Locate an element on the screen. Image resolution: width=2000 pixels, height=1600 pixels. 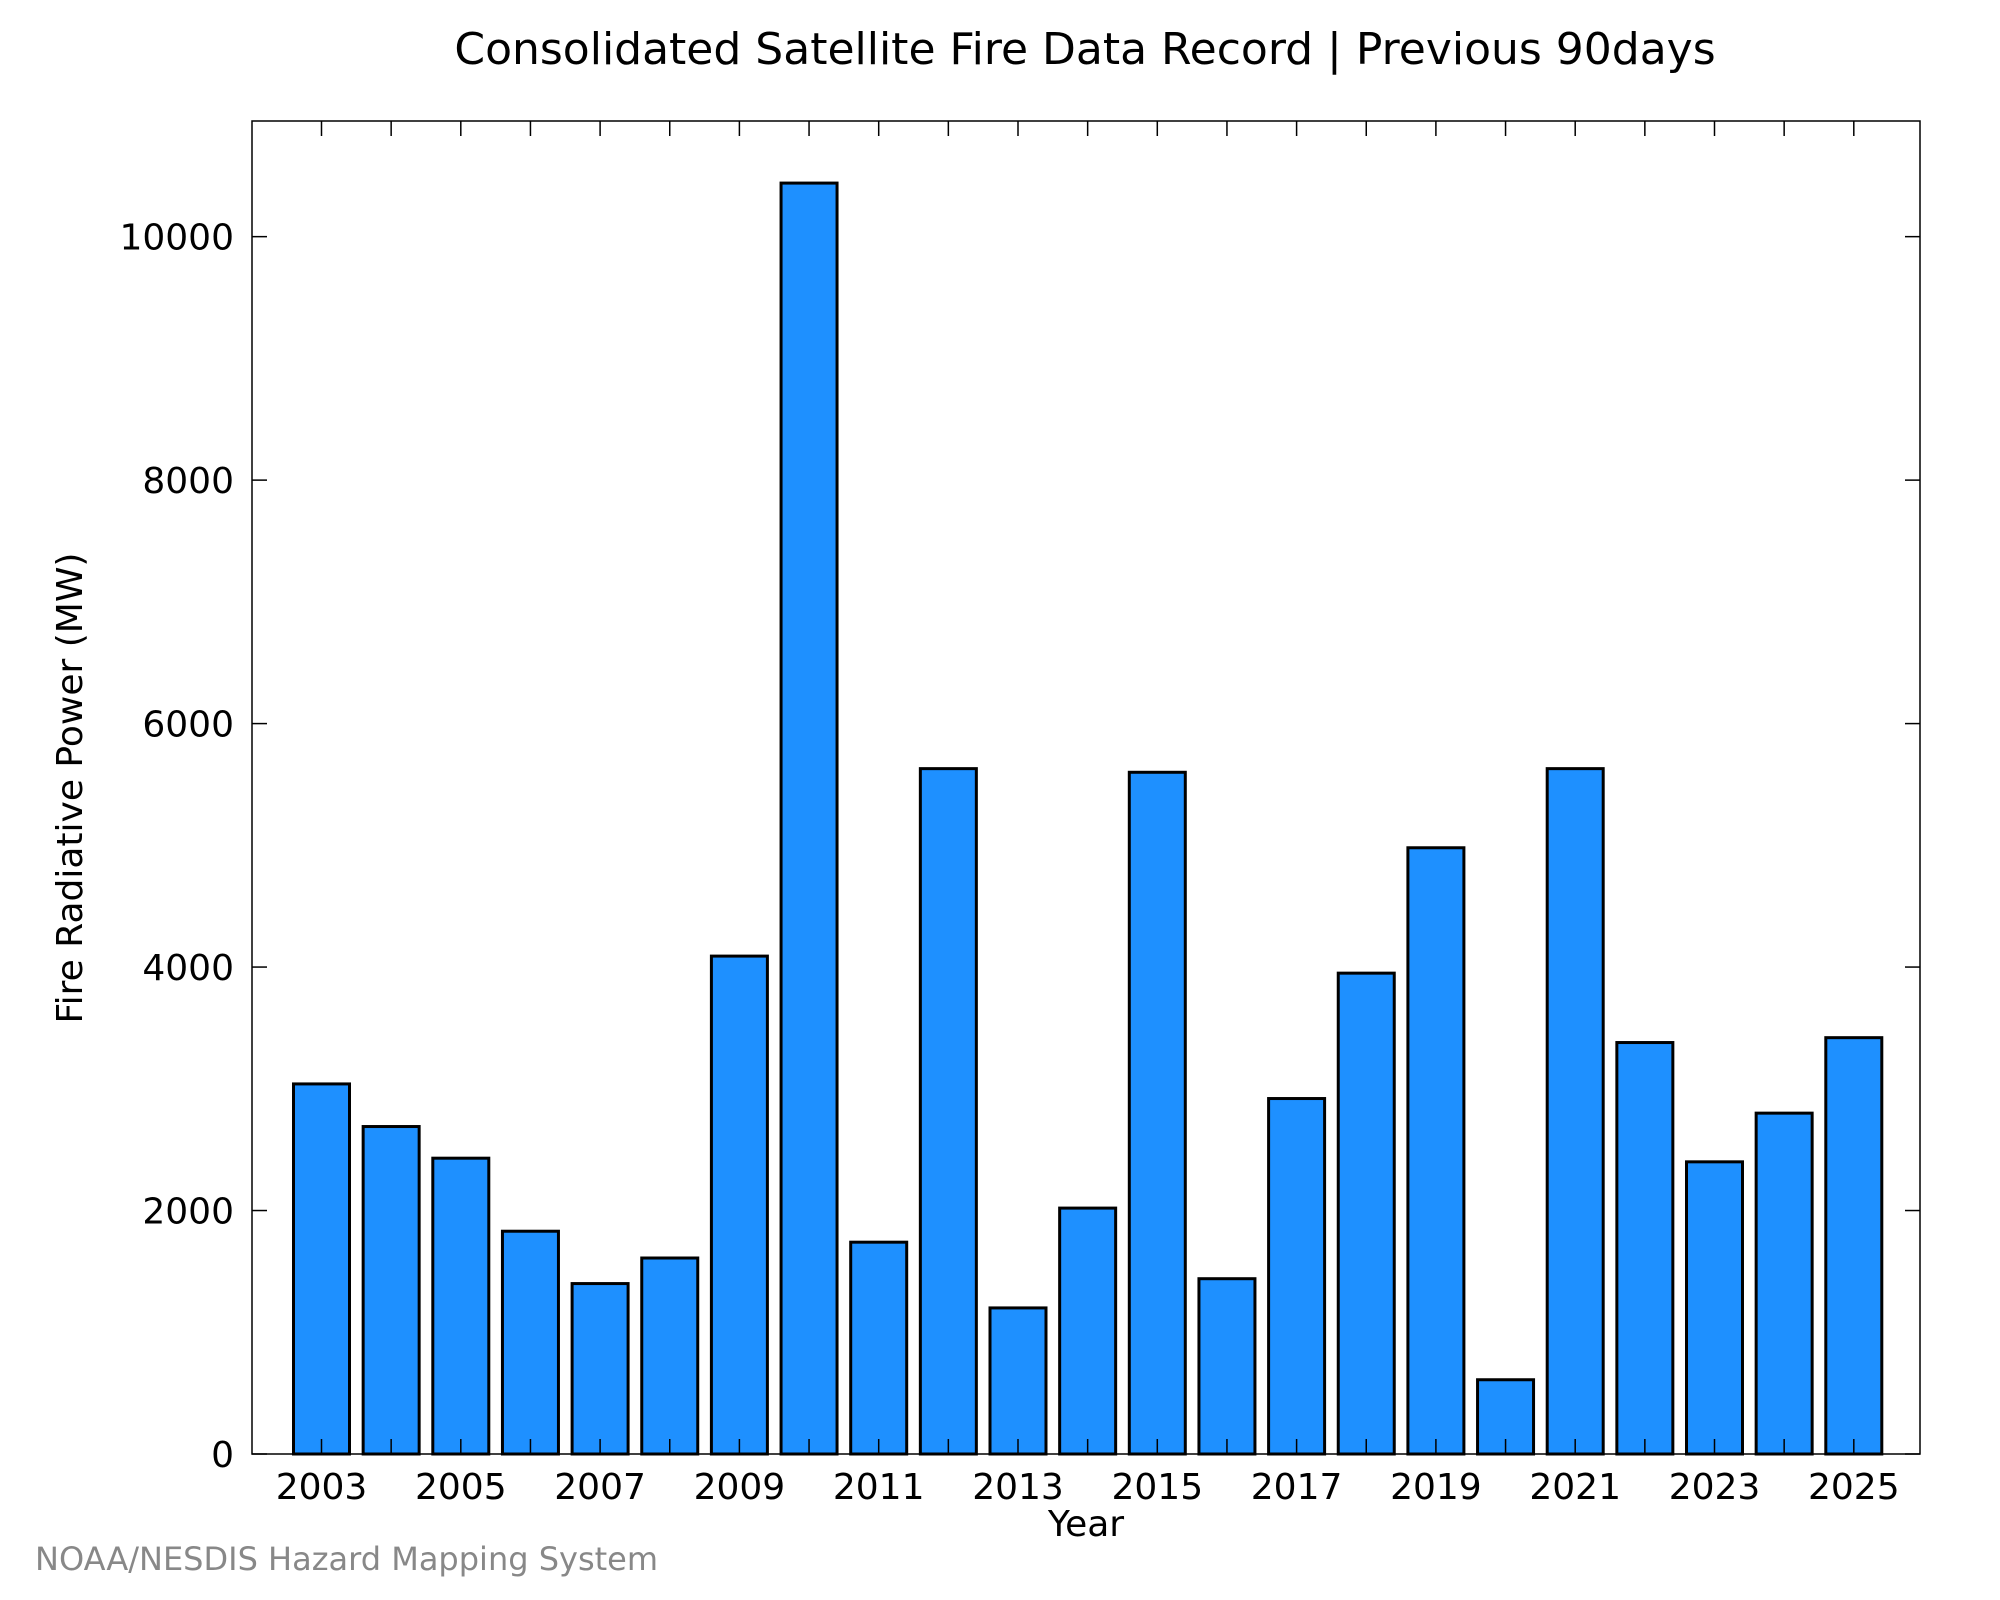
bar-2004 is located at coordinates (391, 1290).